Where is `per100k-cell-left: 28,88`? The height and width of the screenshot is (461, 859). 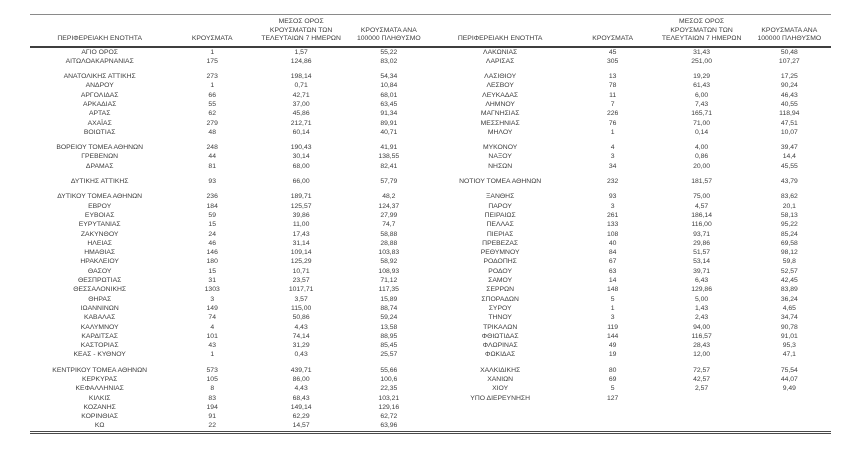 per100k-cell-left: 28,88 is located at coordinates (389, 243).